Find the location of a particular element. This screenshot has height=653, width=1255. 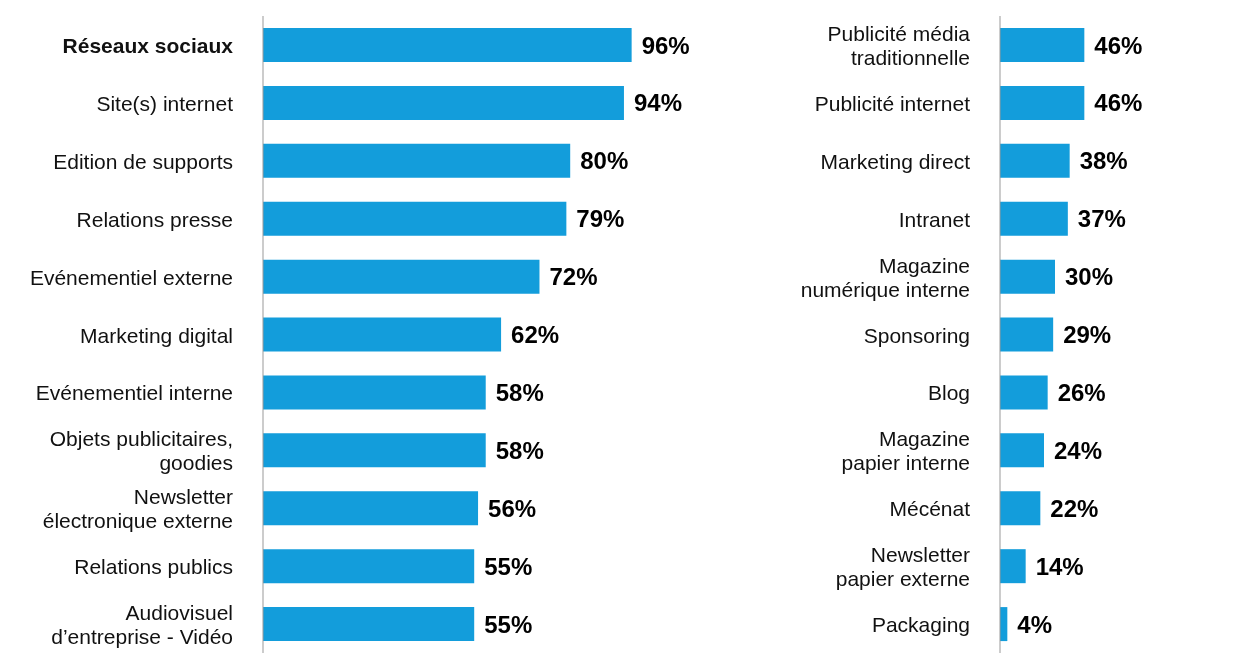

y-tick-label: Site(s) internet is located at coordinates (165, 103).